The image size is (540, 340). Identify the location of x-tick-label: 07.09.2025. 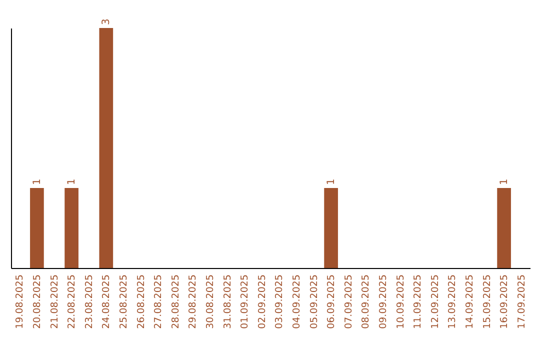
(348, 301).